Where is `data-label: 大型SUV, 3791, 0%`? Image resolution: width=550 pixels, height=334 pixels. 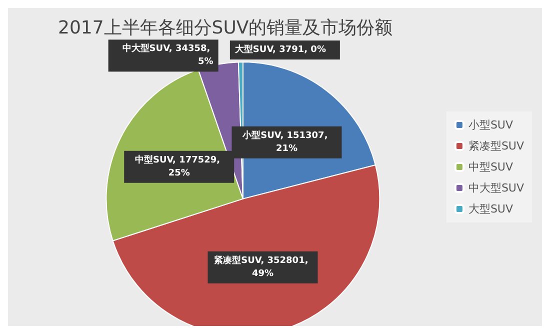 data-label: 大型SUV, 3791, 0% is located at coordinates (280, 50).